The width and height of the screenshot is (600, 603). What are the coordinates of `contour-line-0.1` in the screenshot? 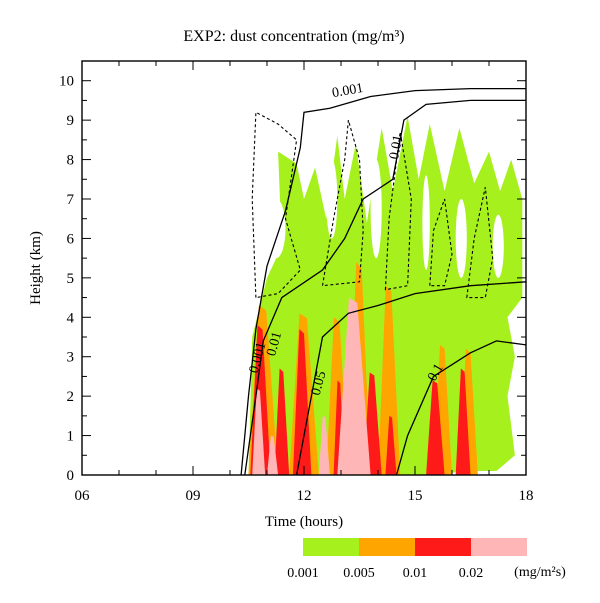 It's located at (460, 407).